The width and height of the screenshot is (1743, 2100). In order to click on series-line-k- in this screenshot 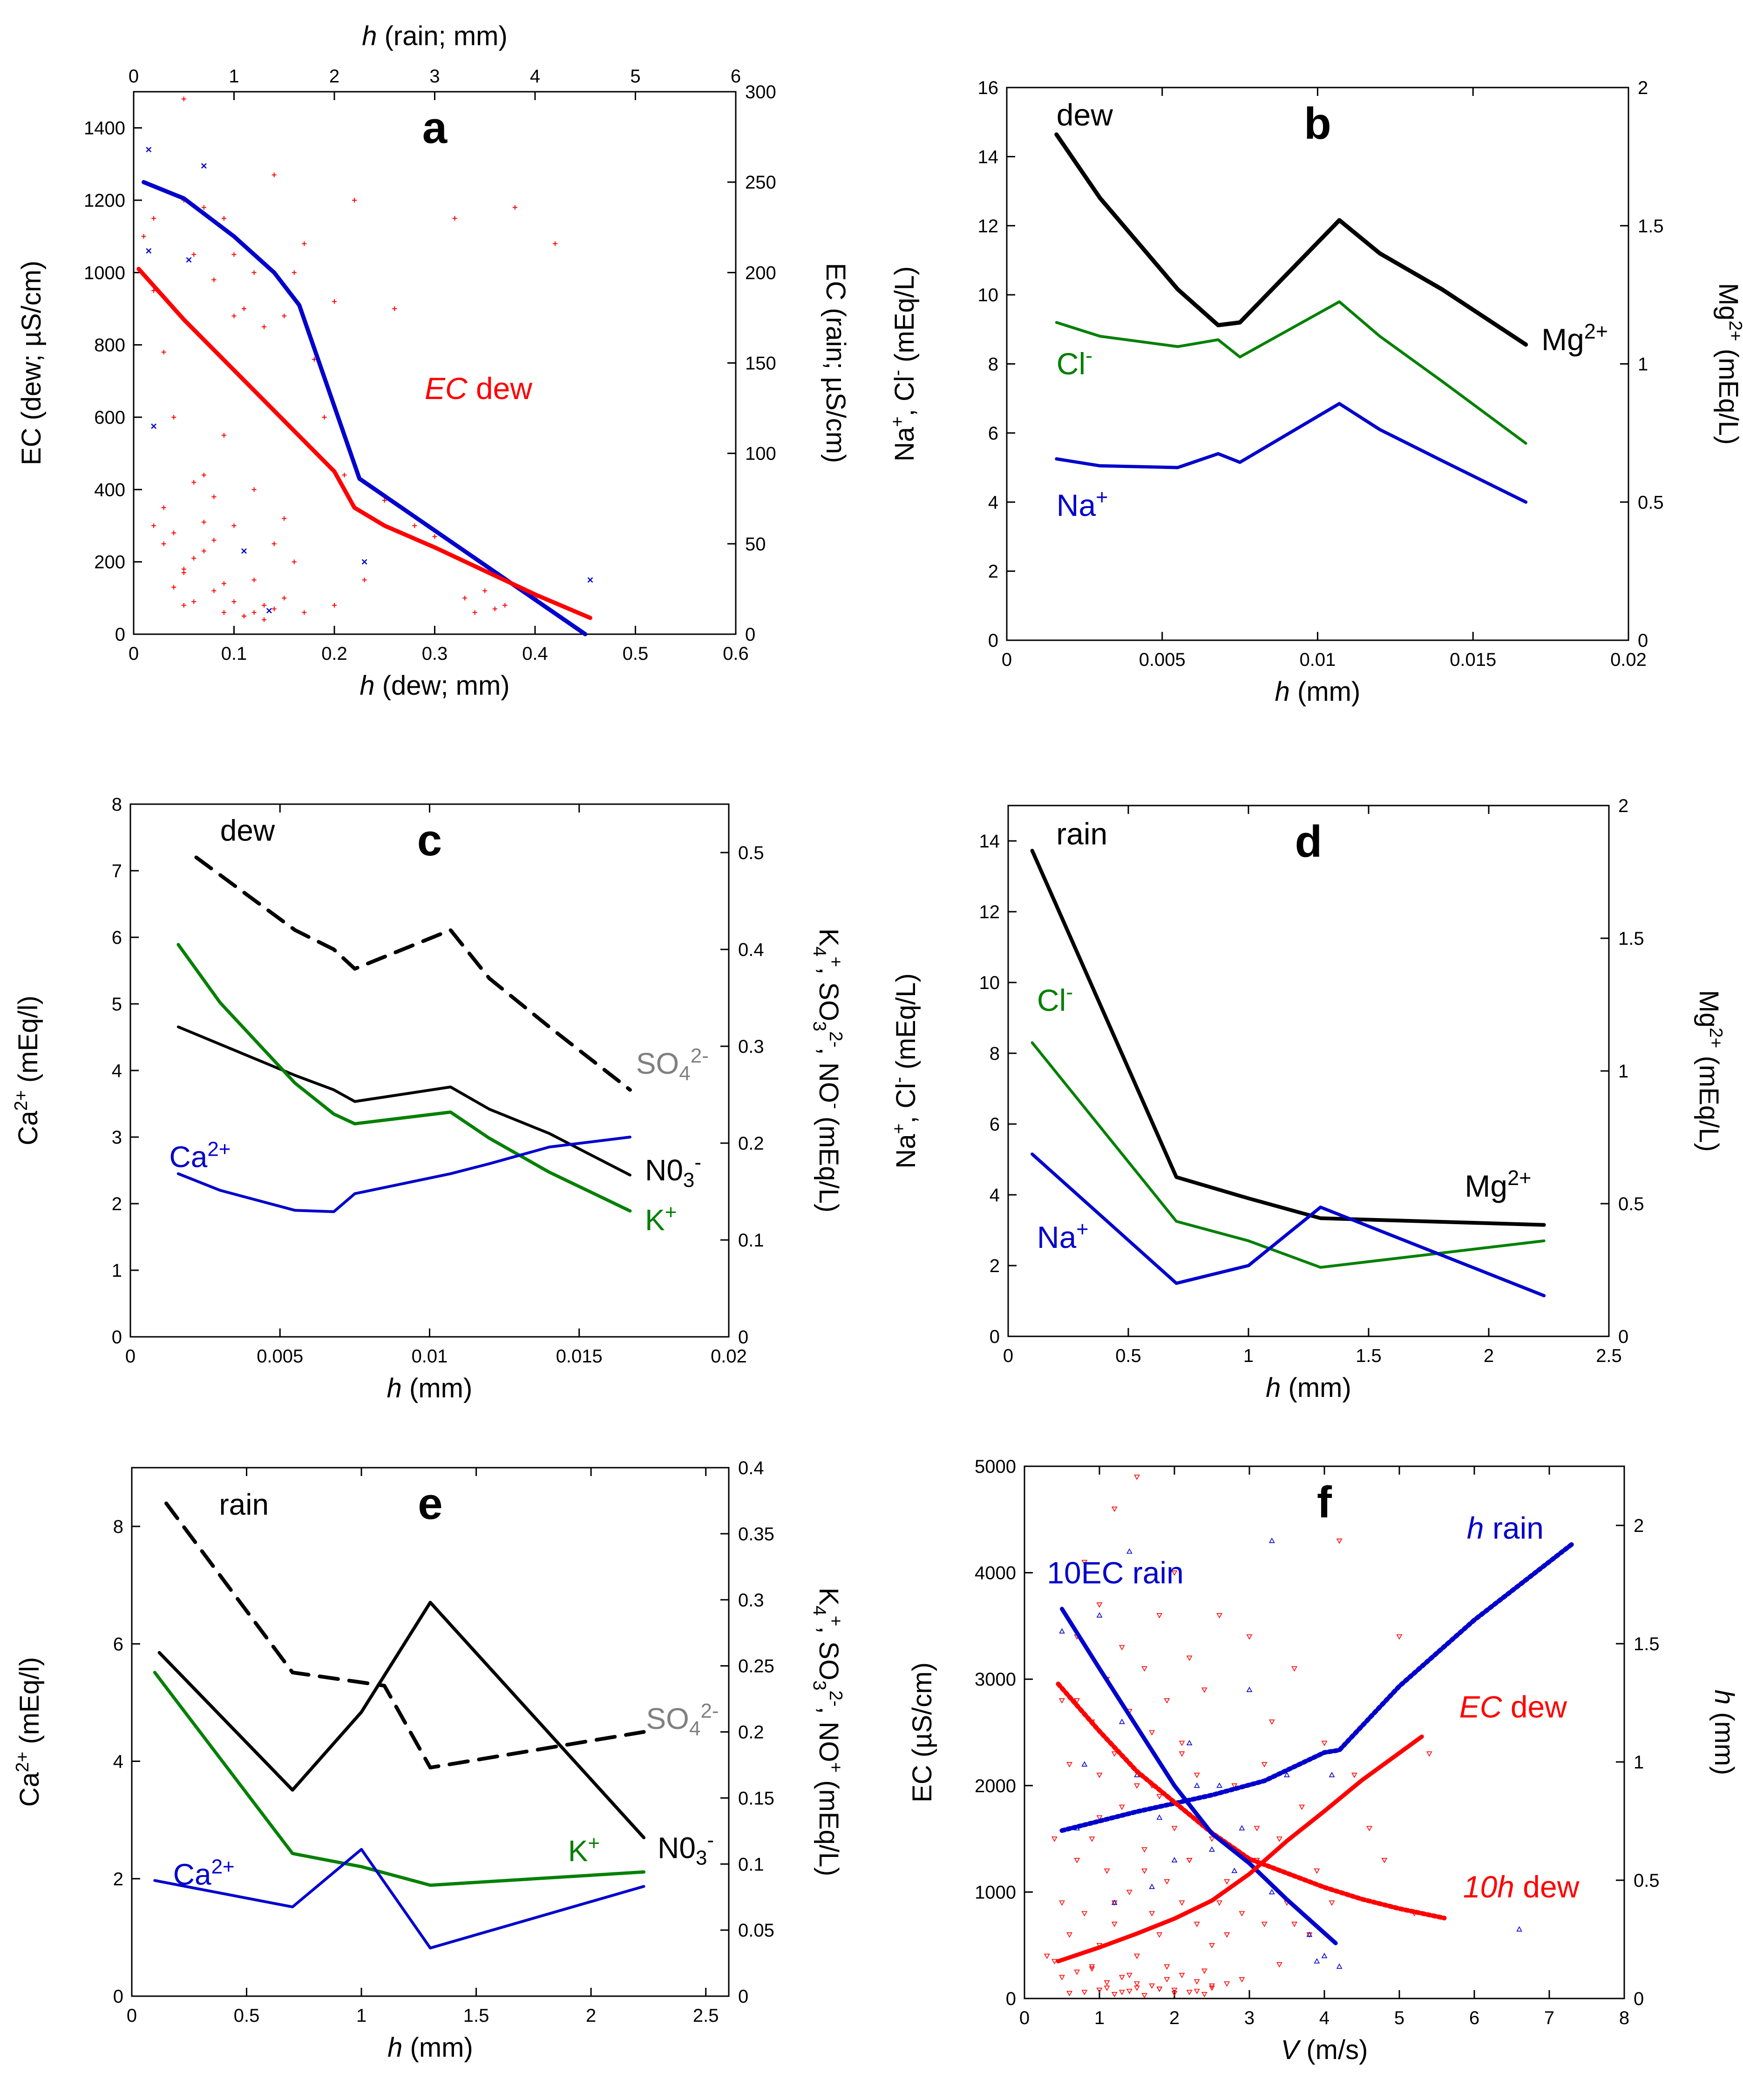, I will do `click(404, 1078)`.